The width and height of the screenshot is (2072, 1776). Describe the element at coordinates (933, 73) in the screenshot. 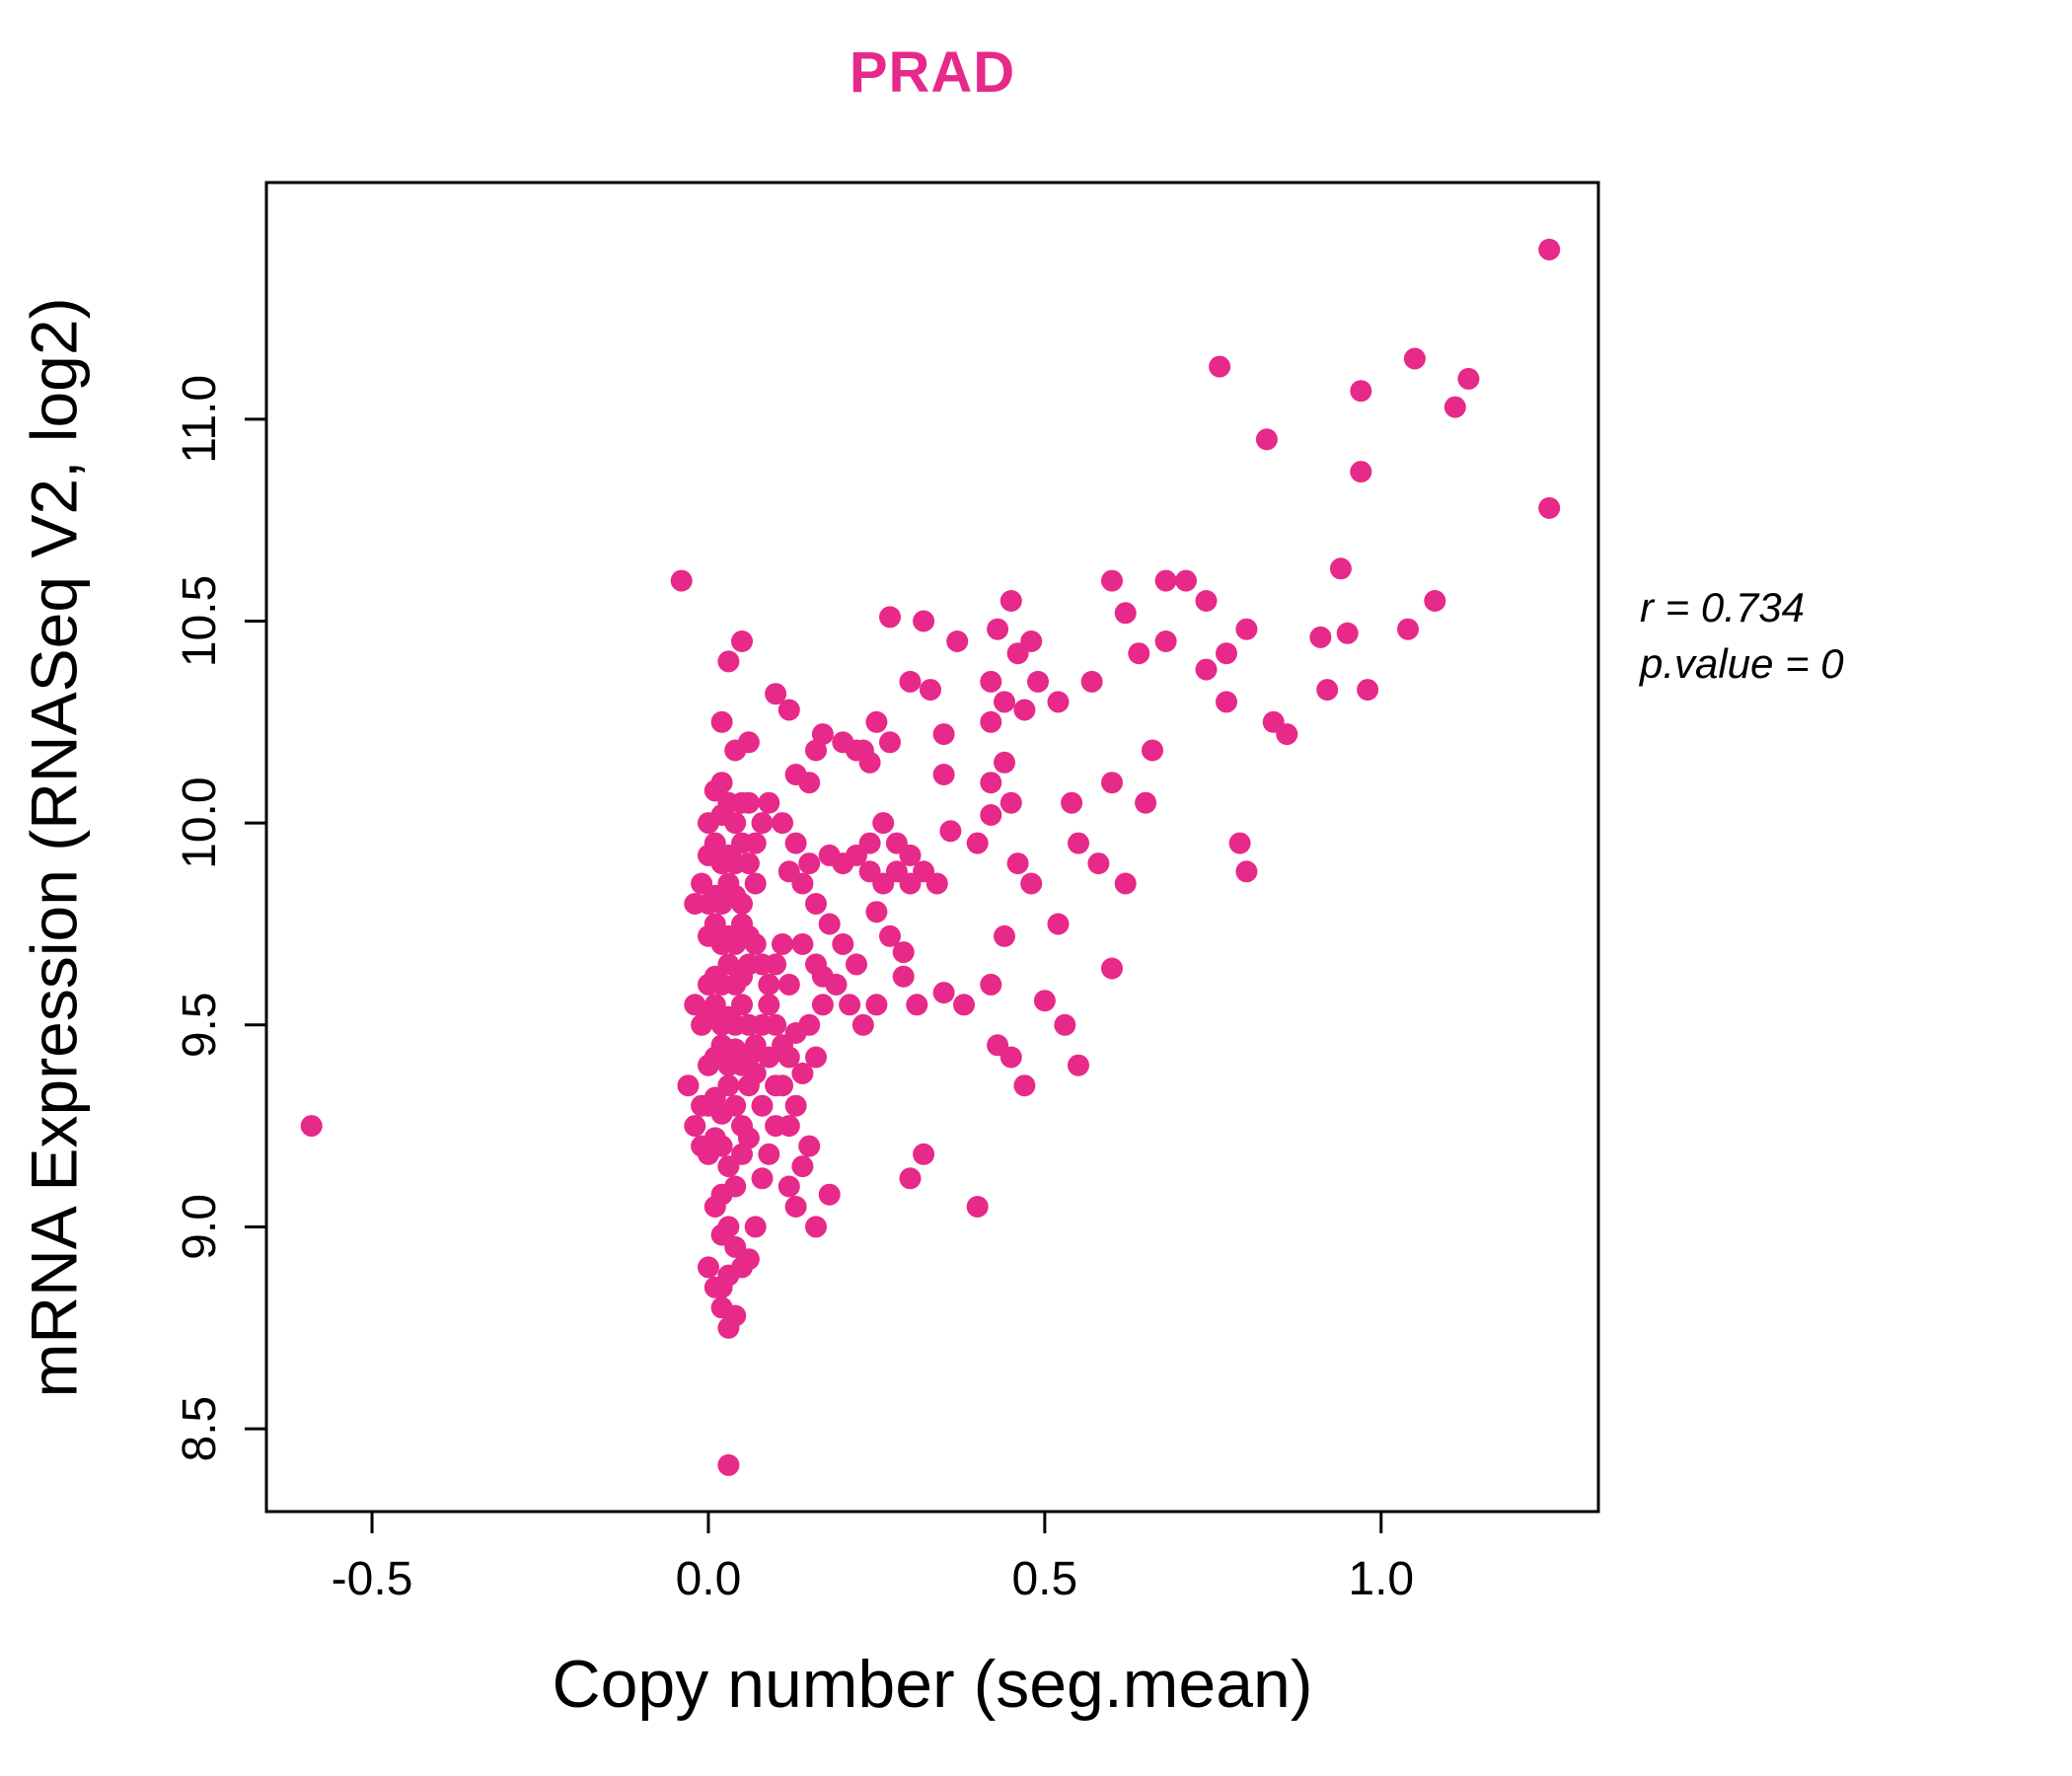

I see `chart-title: PRAD` at that location.